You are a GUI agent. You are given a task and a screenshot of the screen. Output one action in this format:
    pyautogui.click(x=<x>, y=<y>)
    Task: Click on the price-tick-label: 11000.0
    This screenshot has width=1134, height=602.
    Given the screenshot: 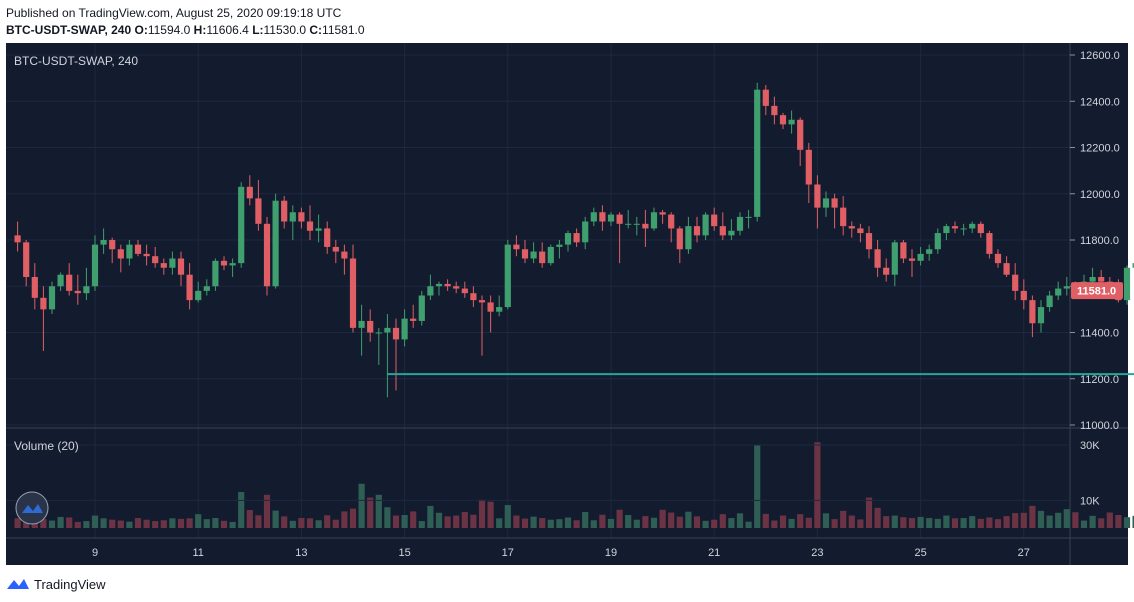 What is the action you would take?
    pyautogui.click(x=1099, y=426)
    